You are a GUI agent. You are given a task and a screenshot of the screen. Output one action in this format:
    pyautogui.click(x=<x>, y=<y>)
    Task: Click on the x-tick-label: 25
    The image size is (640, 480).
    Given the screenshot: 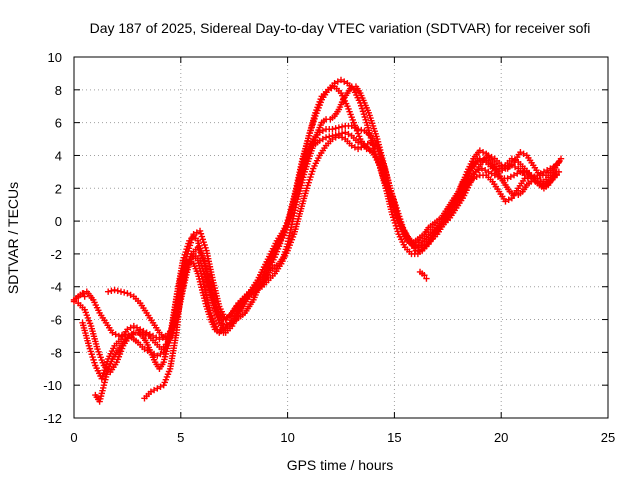 What is the action you would take?
    pyautogui.click(x=608, y=437)
    